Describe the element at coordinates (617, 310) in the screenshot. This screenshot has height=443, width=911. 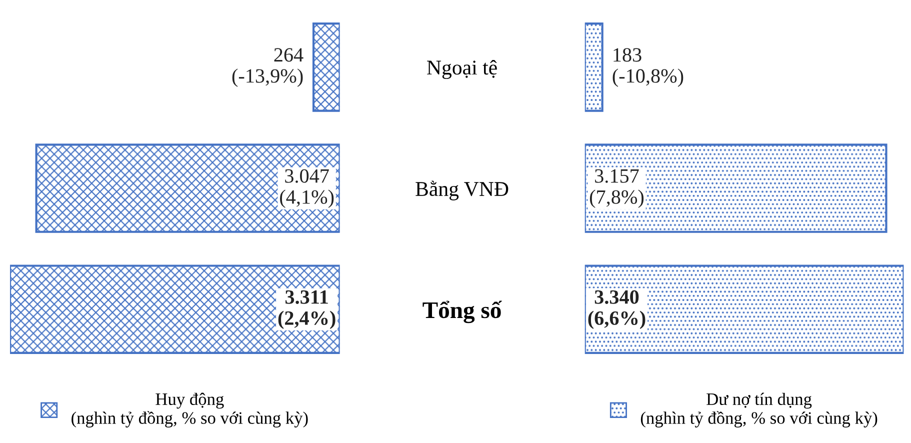
I see `data-label: 3.340 (6,6%)` at that location.